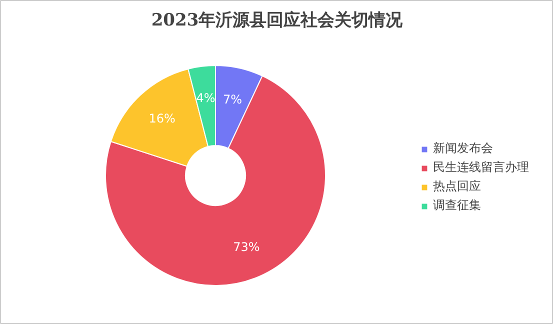 The height and width of the screenshot is (324, 553). I want to click on legend-label: 新闻发布会, so click(463, 148).